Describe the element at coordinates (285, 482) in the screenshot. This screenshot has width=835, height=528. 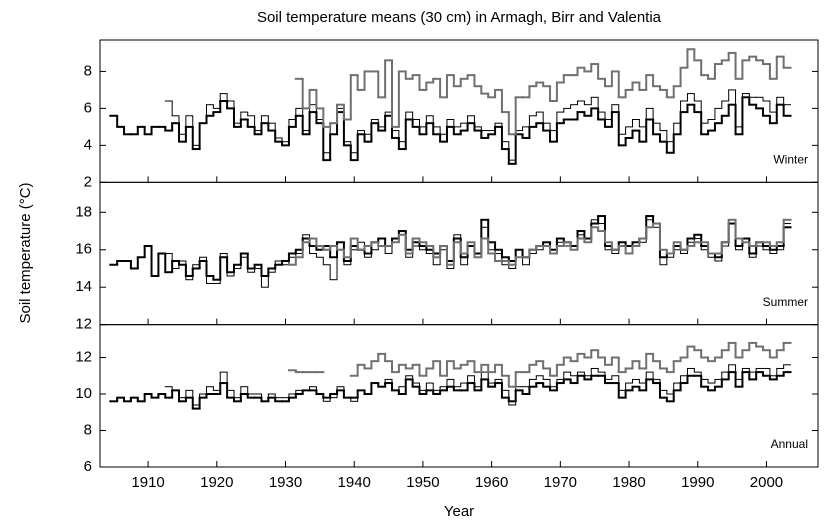
I see `x-tick-label: 1930` at that location.